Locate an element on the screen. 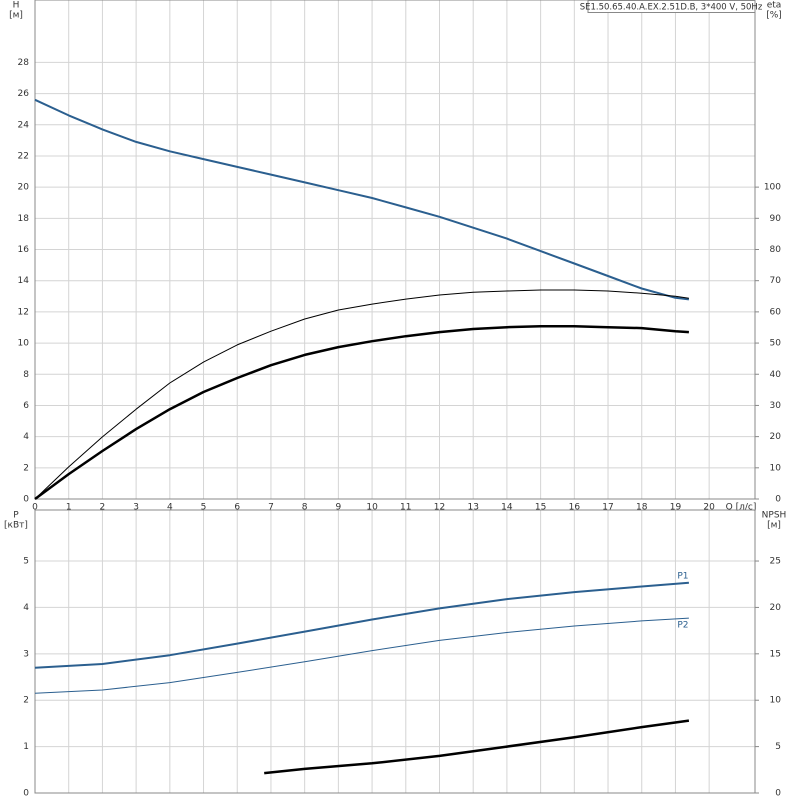  y-axis-label: [м] is located at coordinates (16, 16).